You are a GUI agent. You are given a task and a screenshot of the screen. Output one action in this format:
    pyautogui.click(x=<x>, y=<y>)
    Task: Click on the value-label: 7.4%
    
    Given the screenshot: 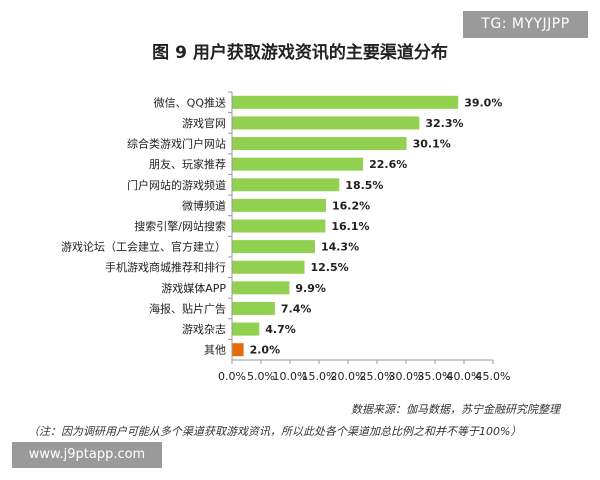 What is the action you would take?
    pyautogui.click(x=296, y=308)
    